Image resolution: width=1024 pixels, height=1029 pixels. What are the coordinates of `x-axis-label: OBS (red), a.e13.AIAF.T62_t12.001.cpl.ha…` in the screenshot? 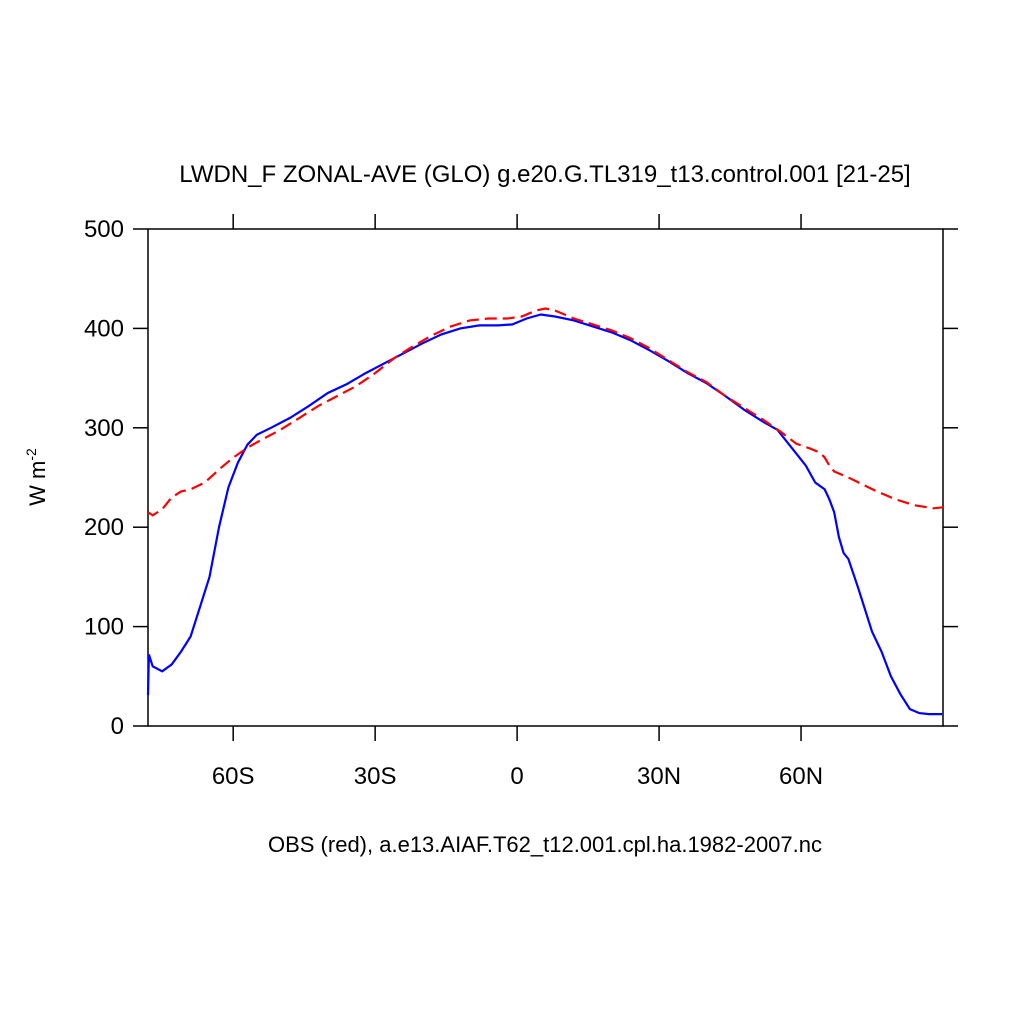 It's located at (545, 844).